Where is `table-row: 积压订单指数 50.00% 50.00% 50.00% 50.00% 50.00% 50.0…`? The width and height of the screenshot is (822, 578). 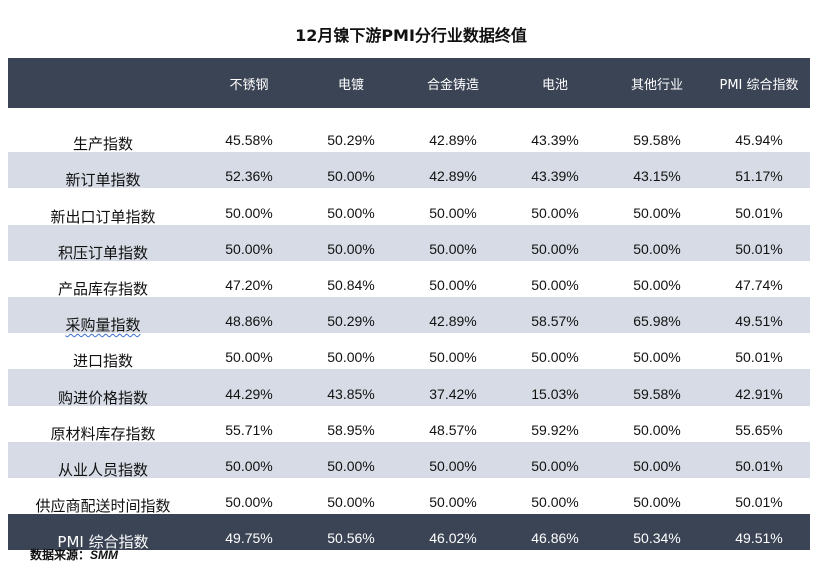 table-row: 积压订单指数 50.00% 50.00% 50.00% 50.00% 50.00% 50.0… is located at coordinates (409, 243).